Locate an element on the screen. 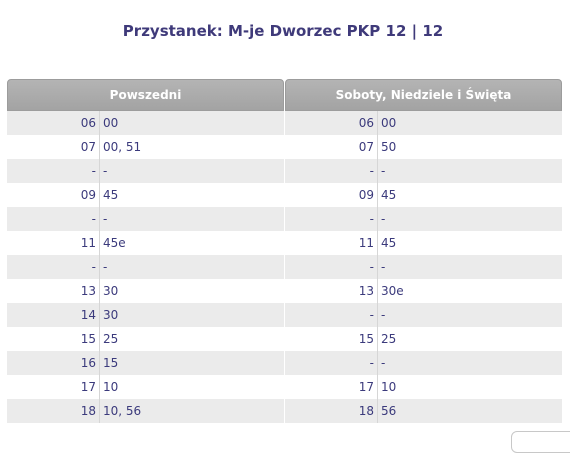  hour-cell: 15 is located at coordinates (88, 339).